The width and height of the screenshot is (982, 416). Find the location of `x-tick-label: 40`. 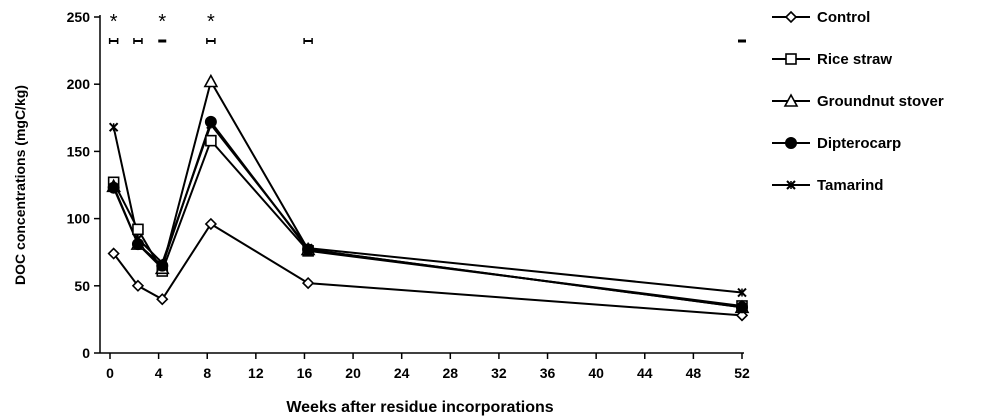

x-tick-label: 40 is located at coordinates (596, 373).